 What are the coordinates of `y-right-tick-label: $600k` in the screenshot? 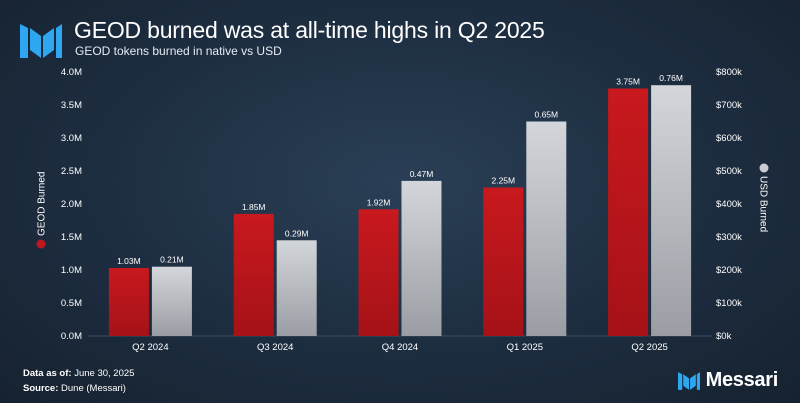 It's located at (729, 138).